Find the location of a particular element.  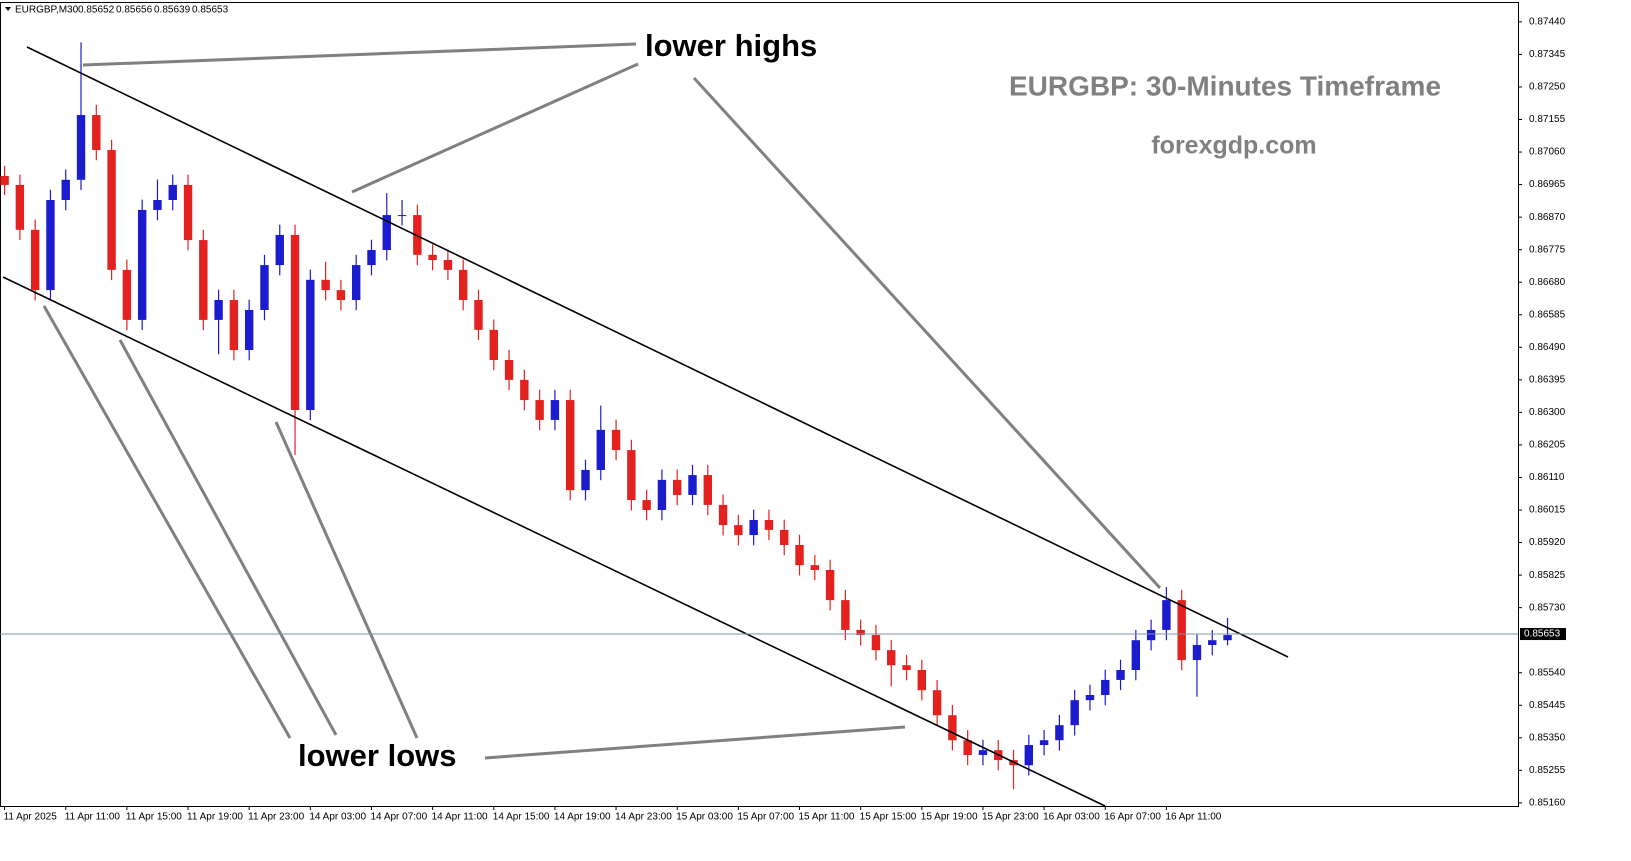

x-tick-label: 14 Apr 07:00 is located at coordinates (398, 817).